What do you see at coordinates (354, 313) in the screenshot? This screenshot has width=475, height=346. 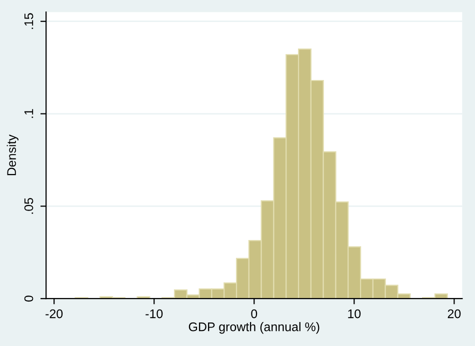 I see `x-tick-label: 10` at bounding box center [354, 313].